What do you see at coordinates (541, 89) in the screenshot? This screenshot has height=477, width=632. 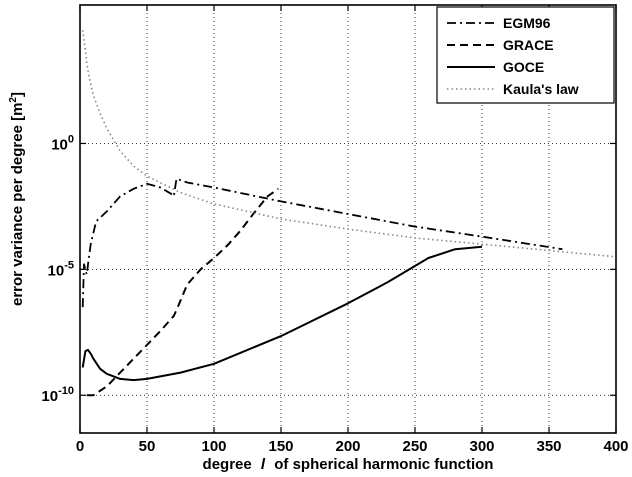 I see `legend-entry: Kaula's law` at bounding box center [541, 89].